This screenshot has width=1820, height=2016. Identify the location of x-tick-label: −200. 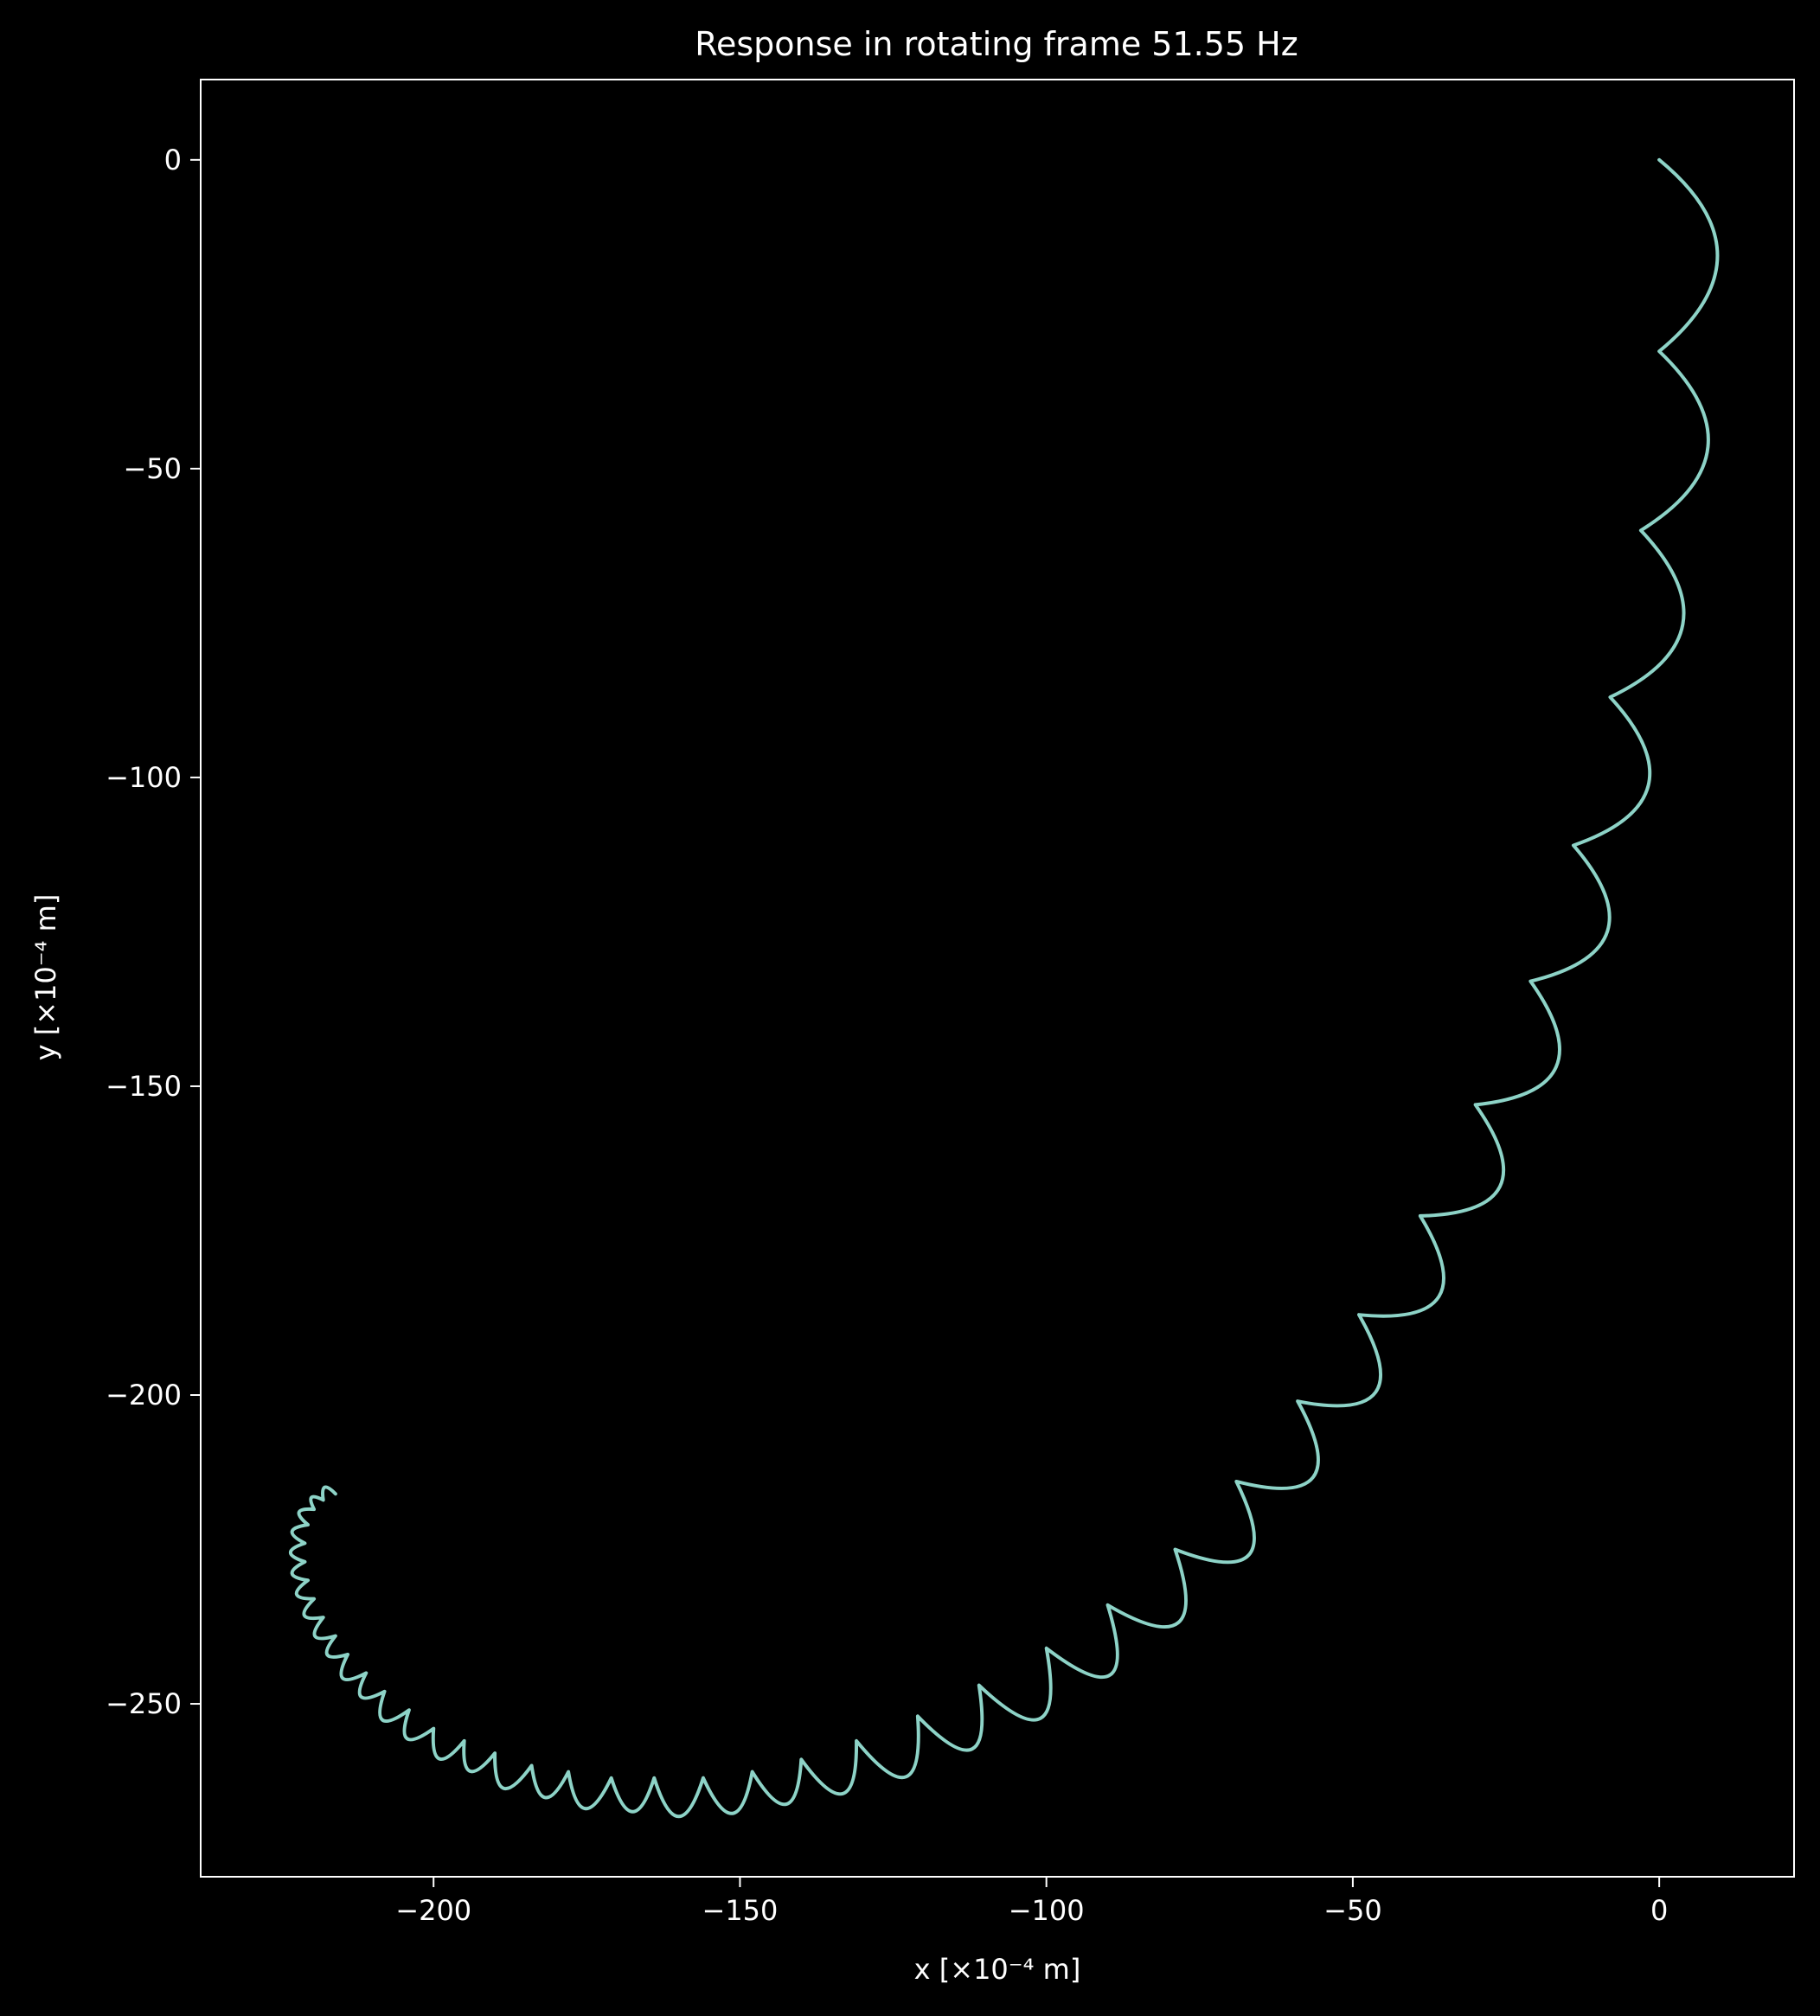
(433, 1910).